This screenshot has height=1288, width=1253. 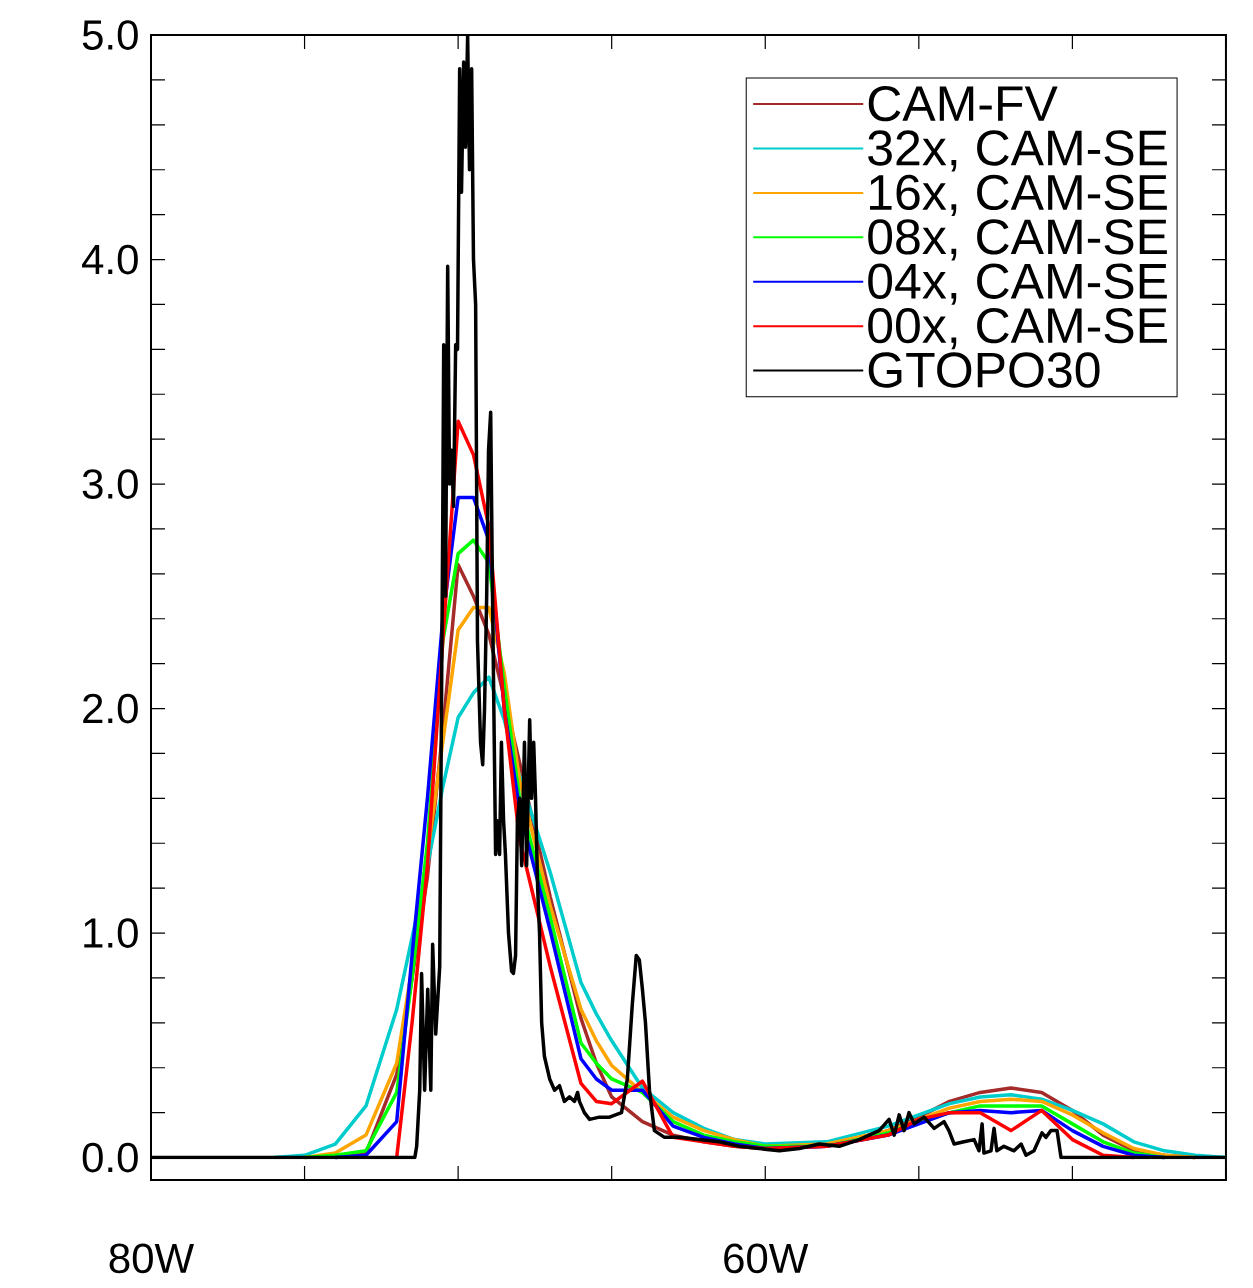 What do you see at coordinates (110, 484) in the screenshot?
I see `y-tick-label: 3.0` at bounding box center [110, 484].